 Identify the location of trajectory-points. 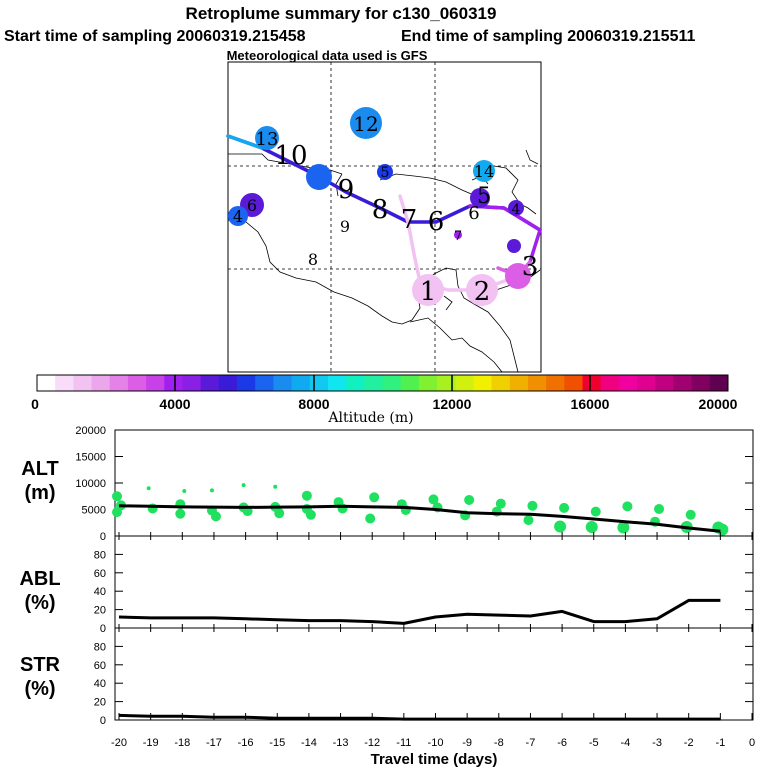
(379, 206).